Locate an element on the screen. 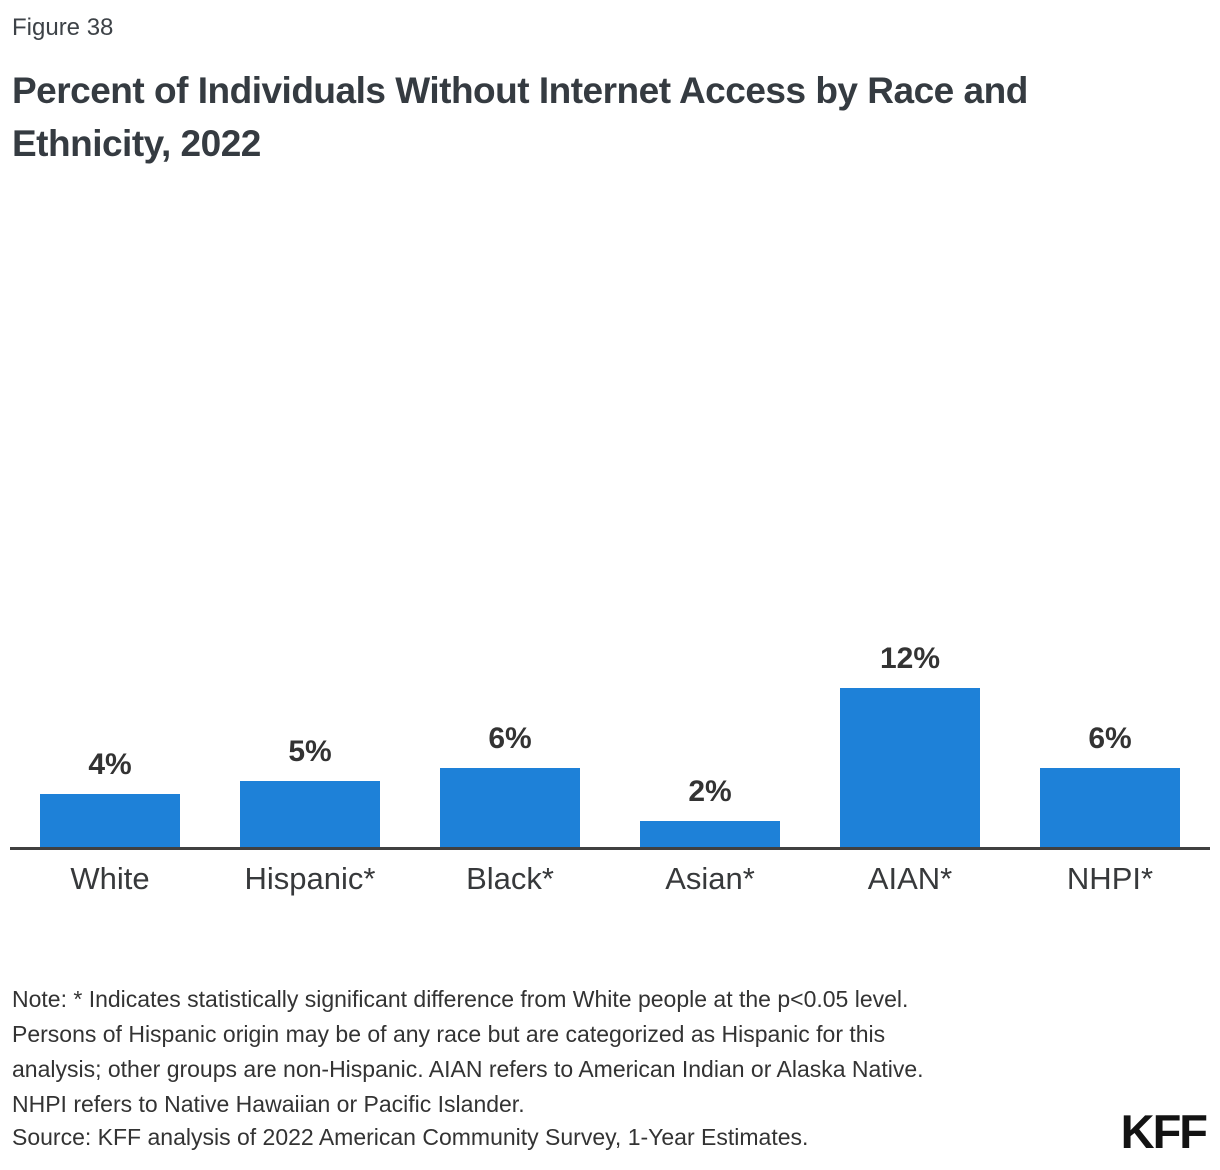 The image size is (1220, 1170). x-axis-tick-label: Black* is located at coordinates (510, 878).